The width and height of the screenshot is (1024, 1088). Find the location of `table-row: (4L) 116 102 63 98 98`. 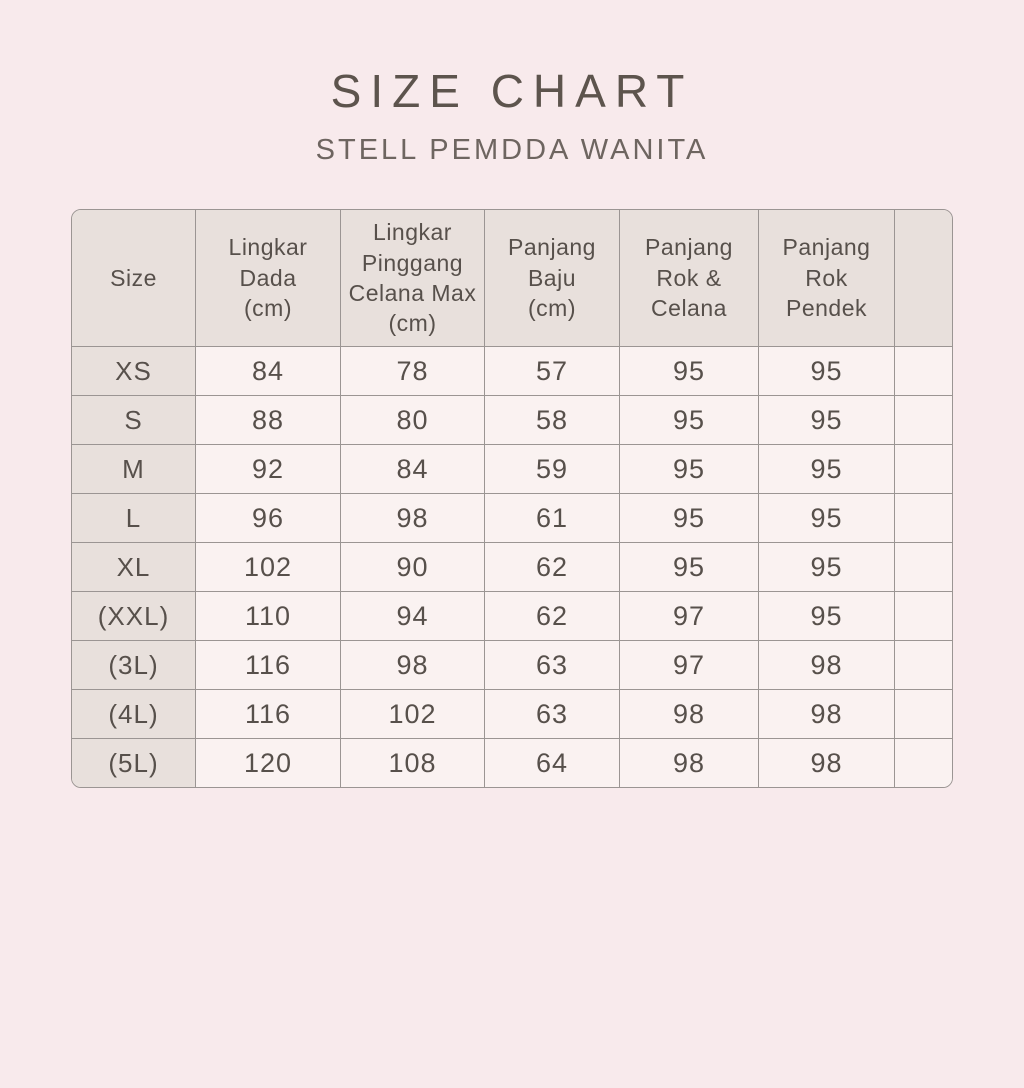

table-row: (4L) 116 102 63 98 98 is located at coordinates (512, 713).